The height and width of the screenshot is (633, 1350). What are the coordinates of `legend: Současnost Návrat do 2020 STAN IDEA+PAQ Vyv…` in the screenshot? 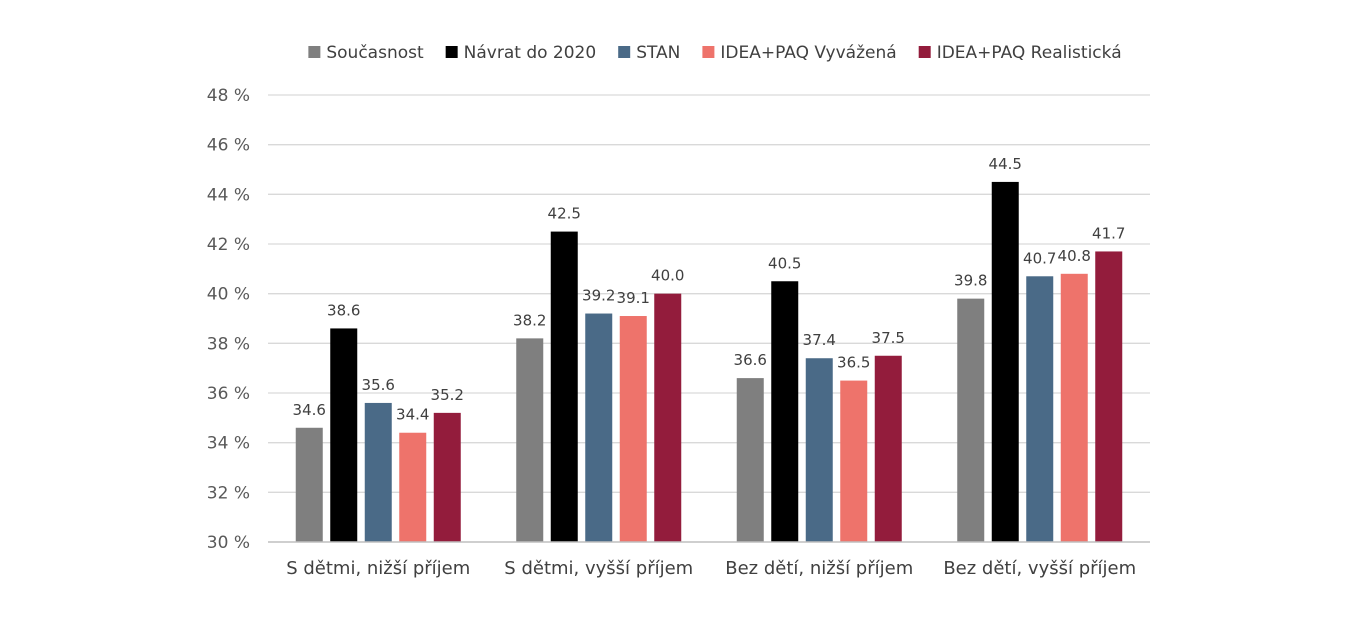 It's located at (715, 53).